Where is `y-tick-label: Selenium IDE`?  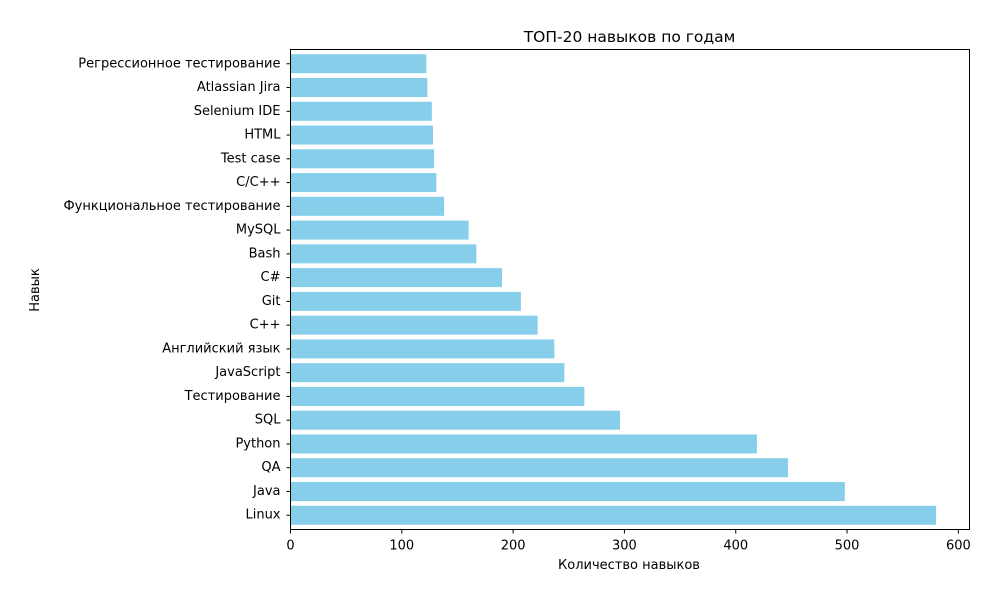 y-tick-label: Selenium IDE is located at coordinates (237, 111).